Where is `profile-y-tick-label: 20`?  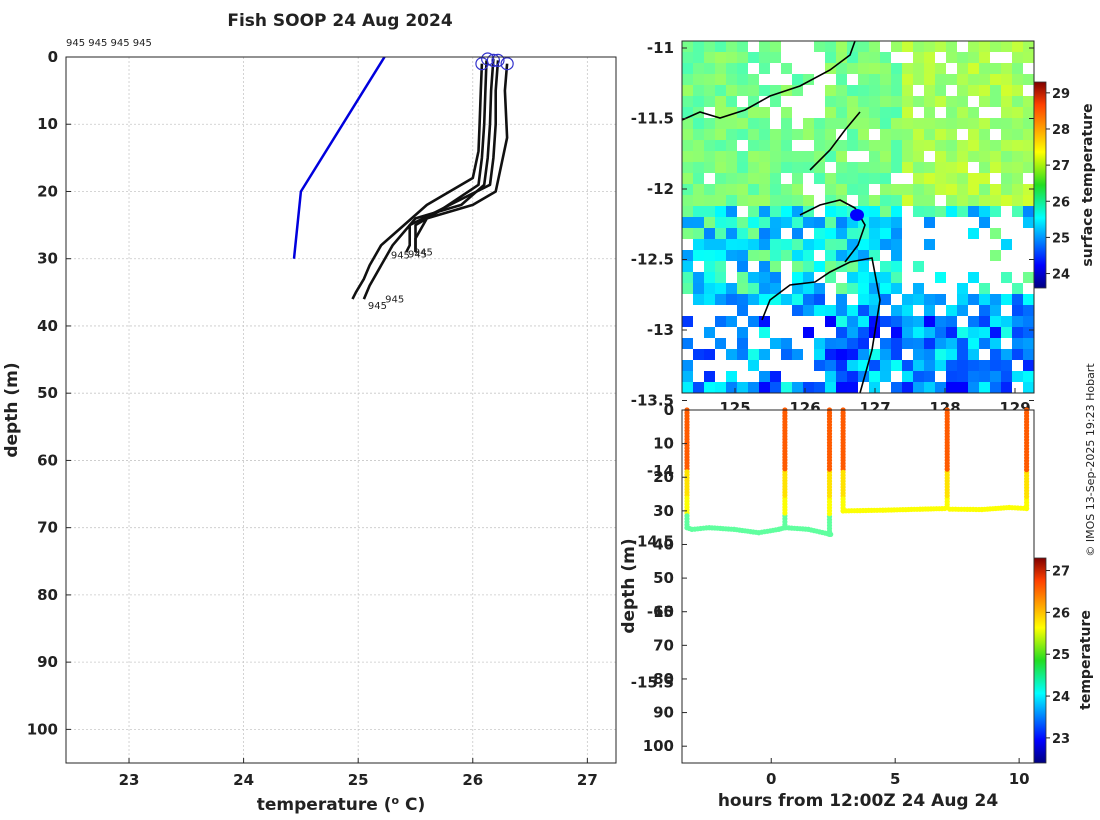 profile-y-tick-label: 20 is located at coordinates (47, 191).